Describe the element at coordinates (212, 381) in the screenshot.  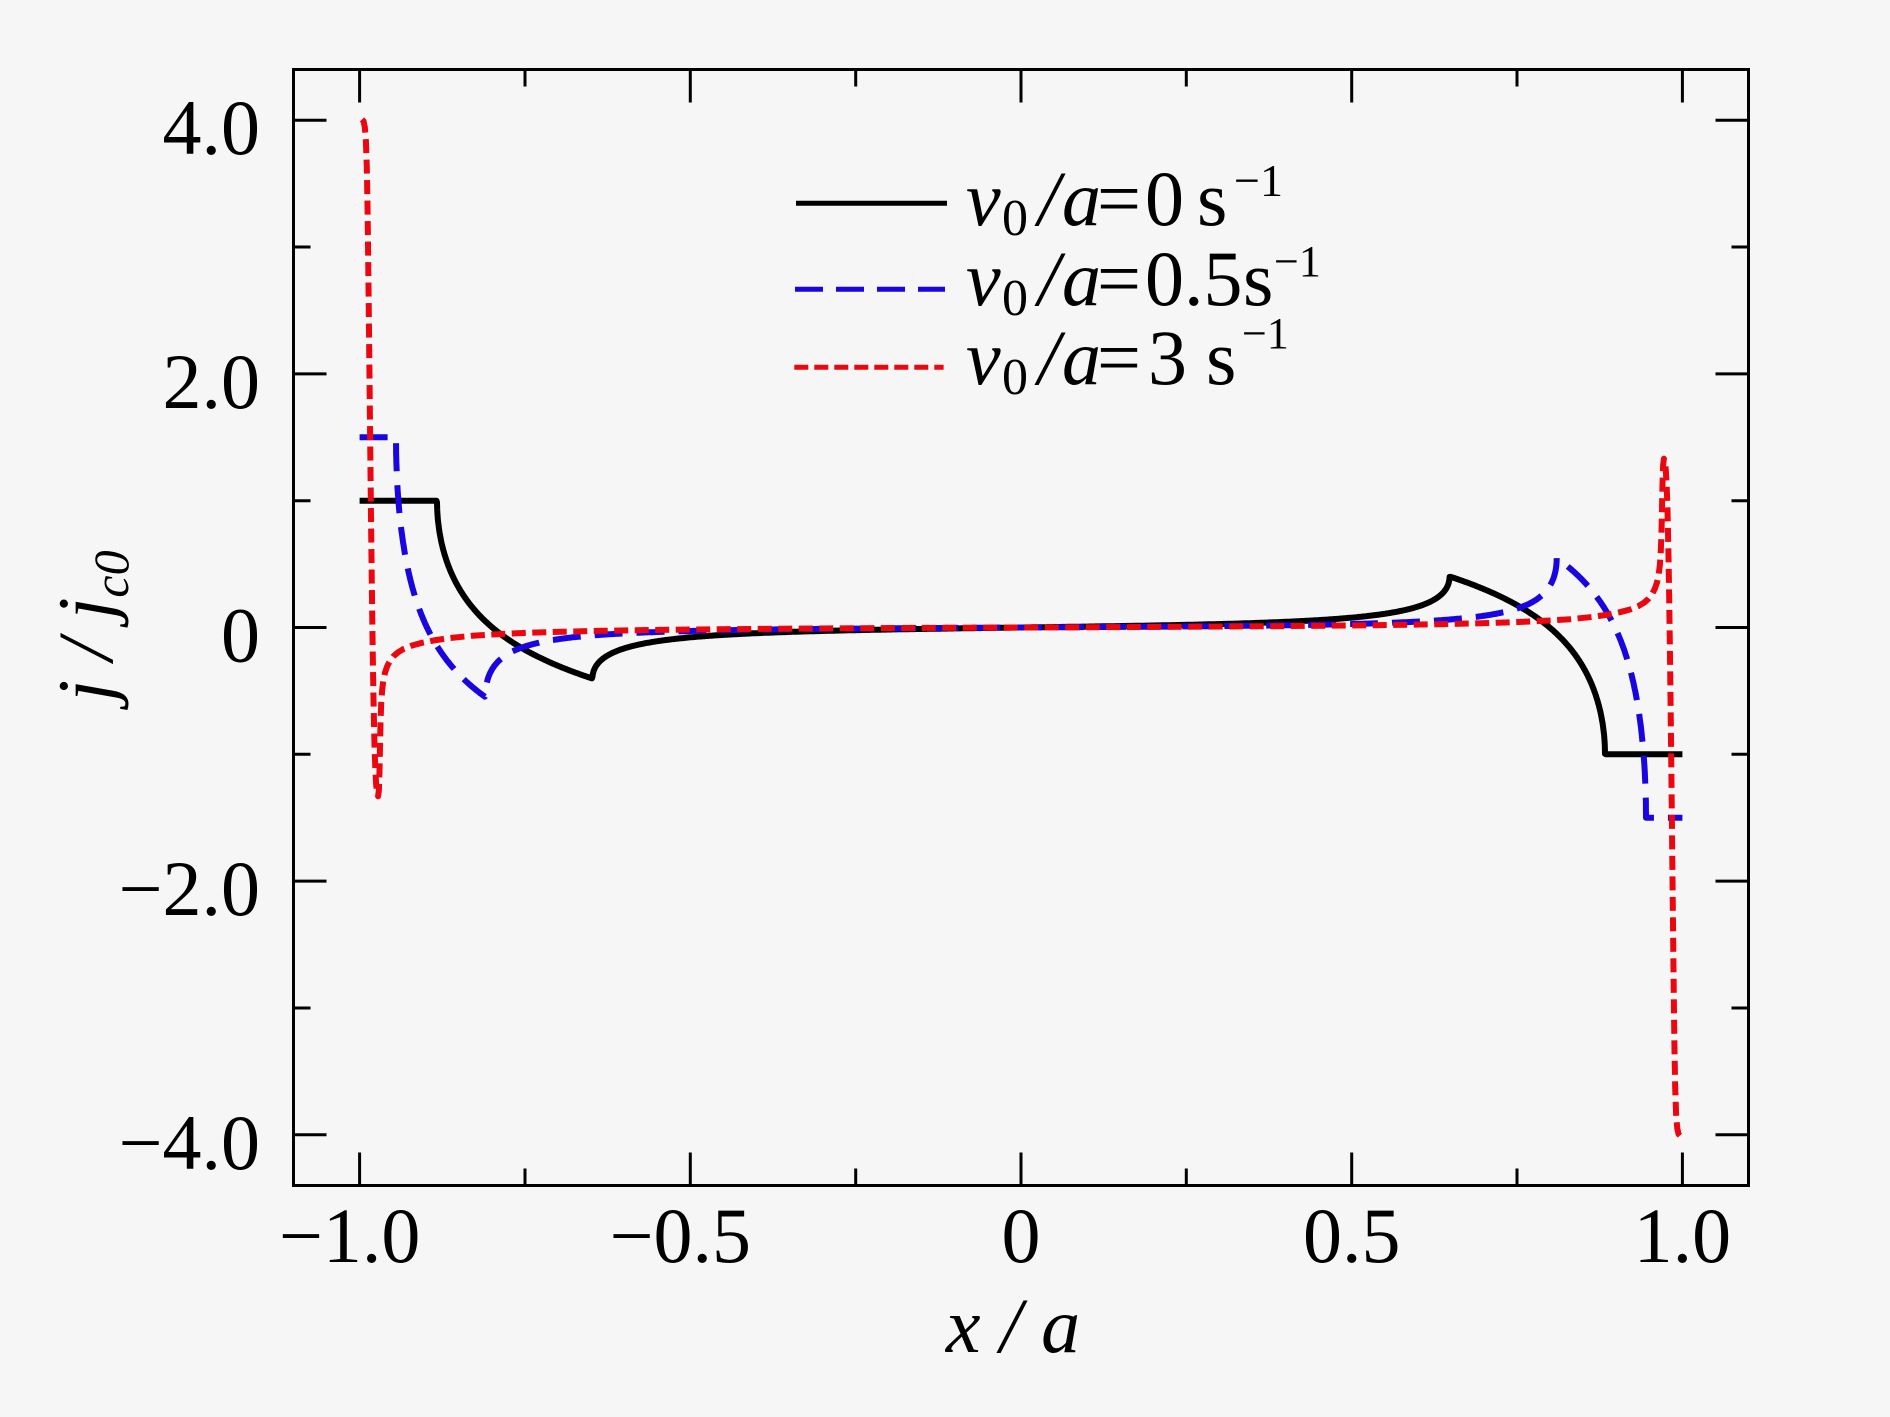
I see `svg-text: 2.0` at that location.